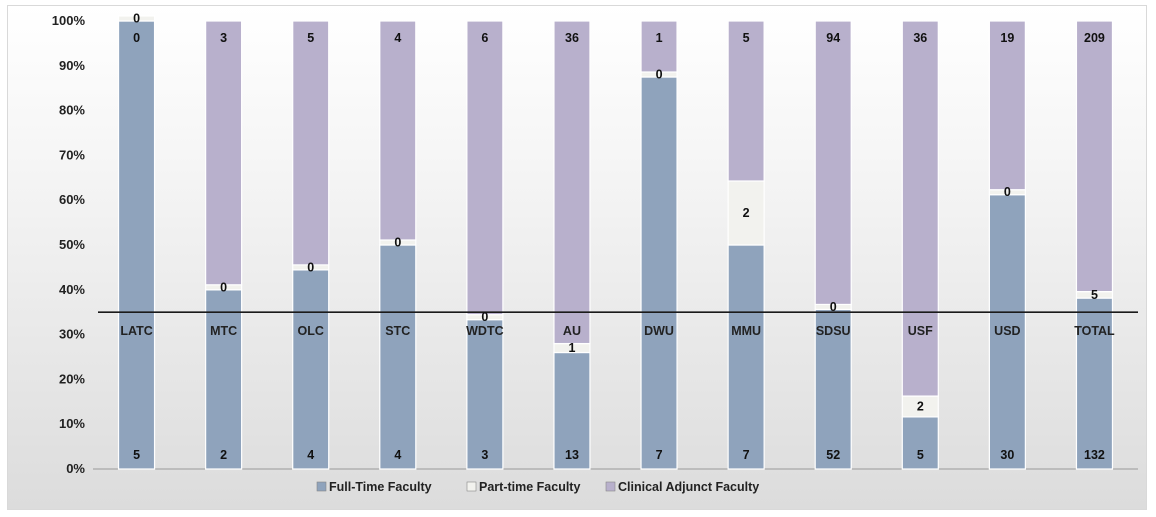 The image size is (1156, 517). Describe the element at coordinates (223, 38) in the screenshot. I see `data-label-clinical-adjunct: 3` at that location.